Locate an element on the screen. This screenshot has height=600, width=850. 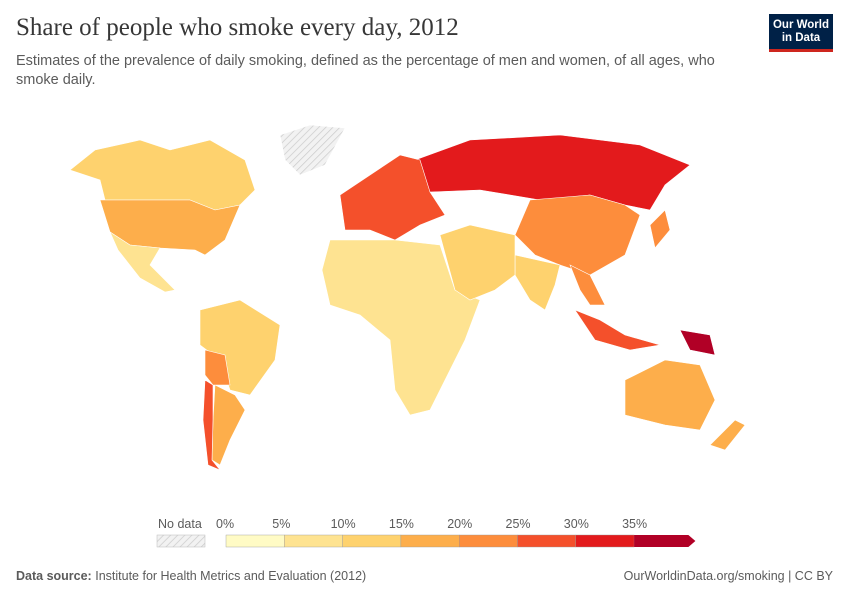
legend-bar is located at coordinates (426, 541).